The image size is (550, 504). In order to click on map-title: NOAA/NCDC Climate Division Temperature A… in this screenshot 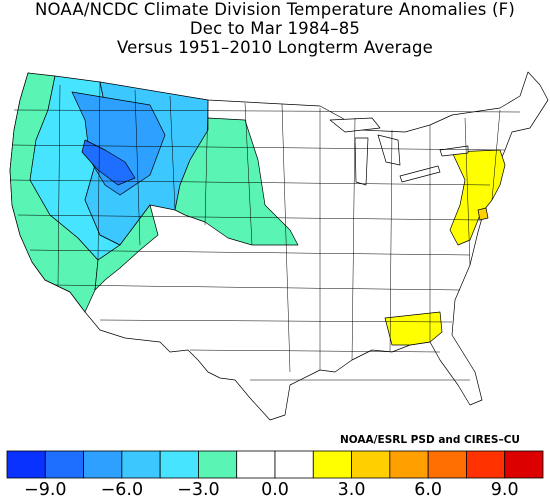, I will do `click(275, 9)`.